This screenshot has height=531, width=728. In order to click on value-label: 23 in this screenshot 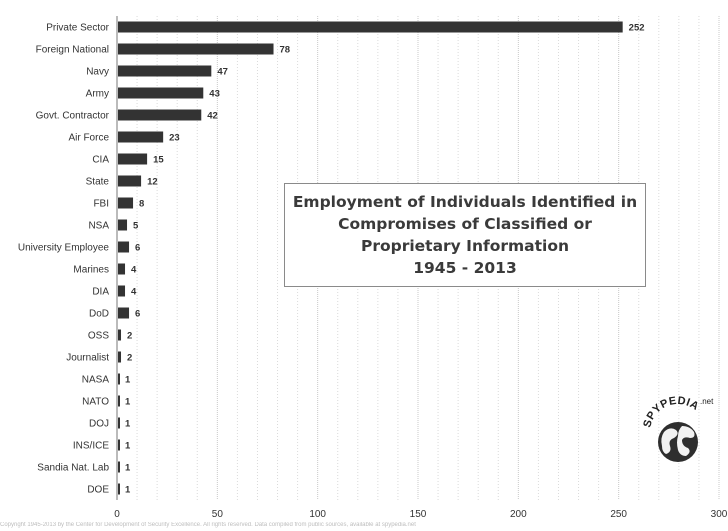, I will do `click(174, 138)`.